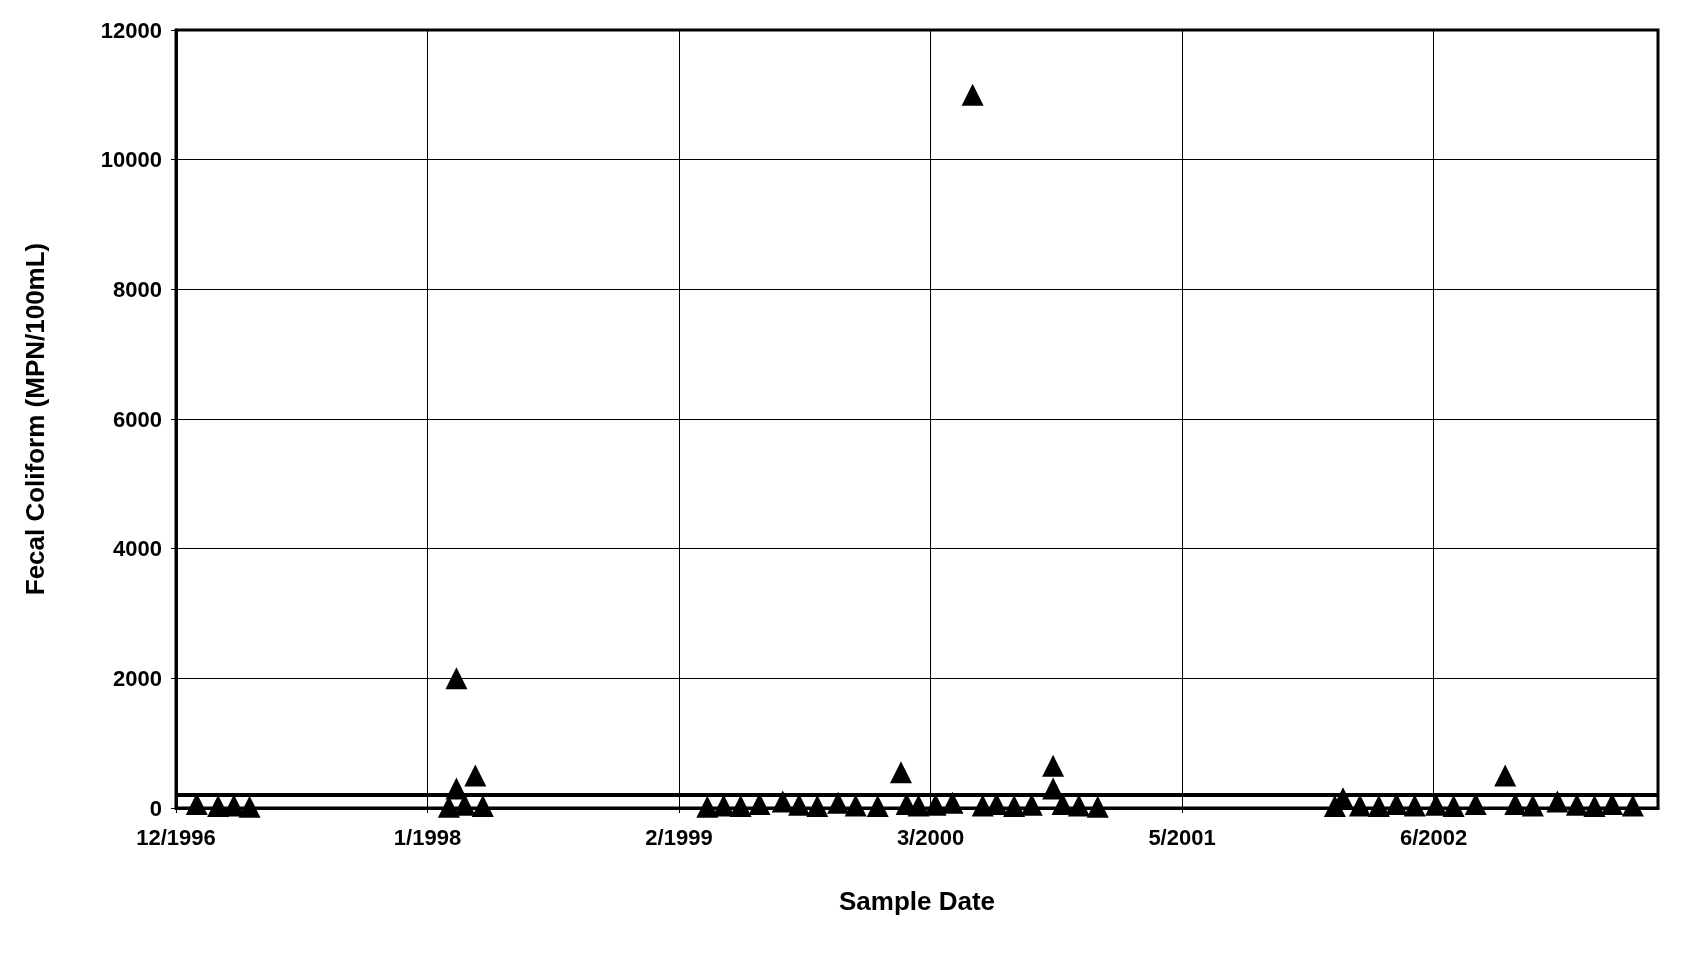  I want to click on y-tick-label: 4000, so click(137, 549).